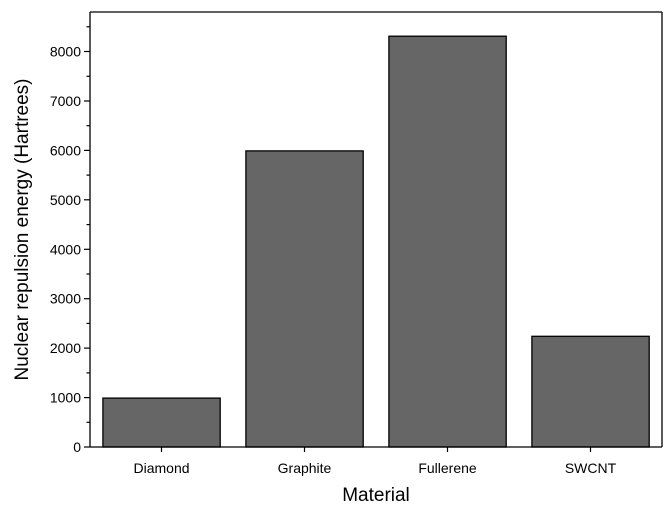 The height and width of the screenshot is (509, 668). Describe the element at coordinates (590, 391) in the screenshot. I see `bar-swcnt` at that location.